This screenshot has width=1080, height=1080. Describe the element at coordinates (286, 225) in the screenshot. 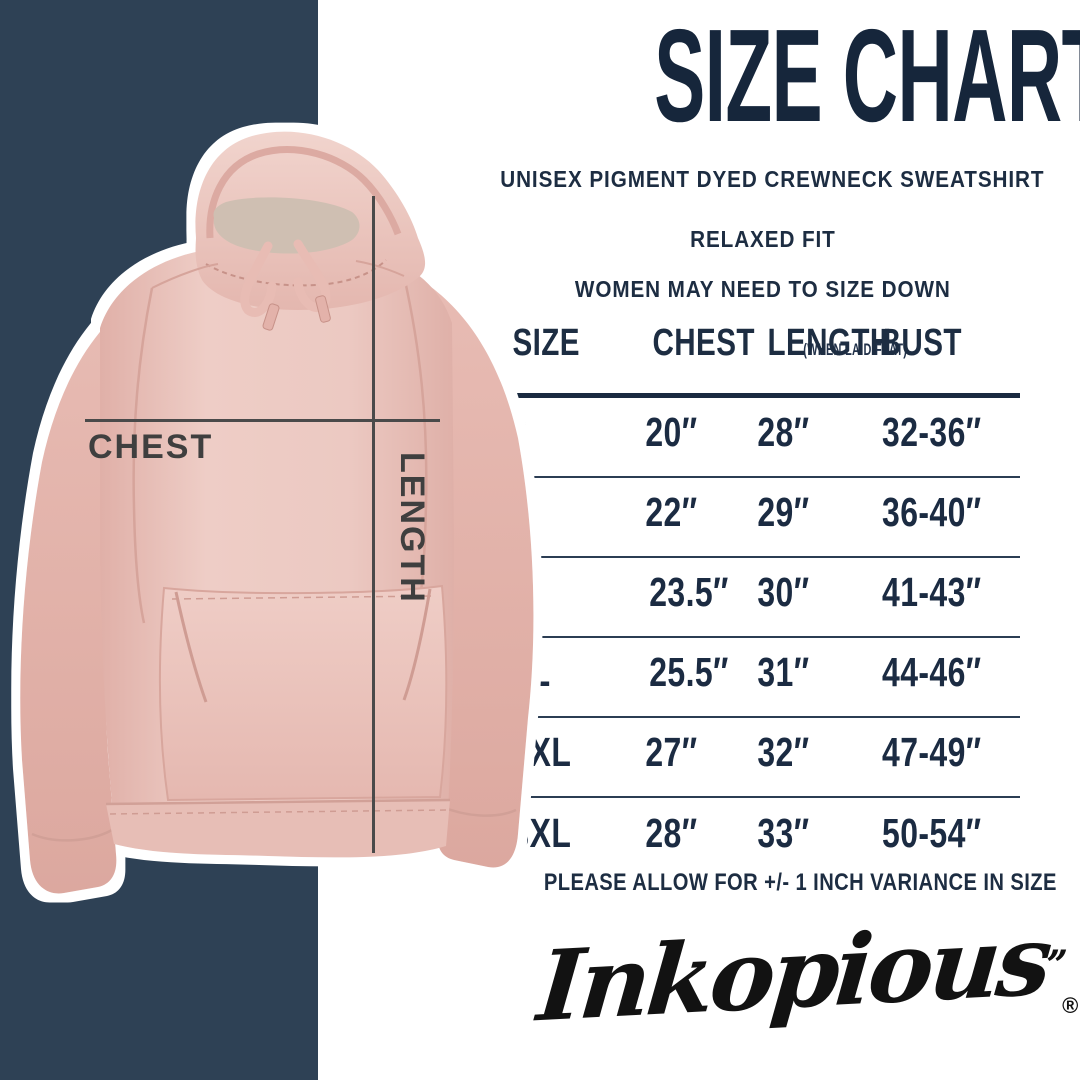

I see `hood-interior-patch` at that location.